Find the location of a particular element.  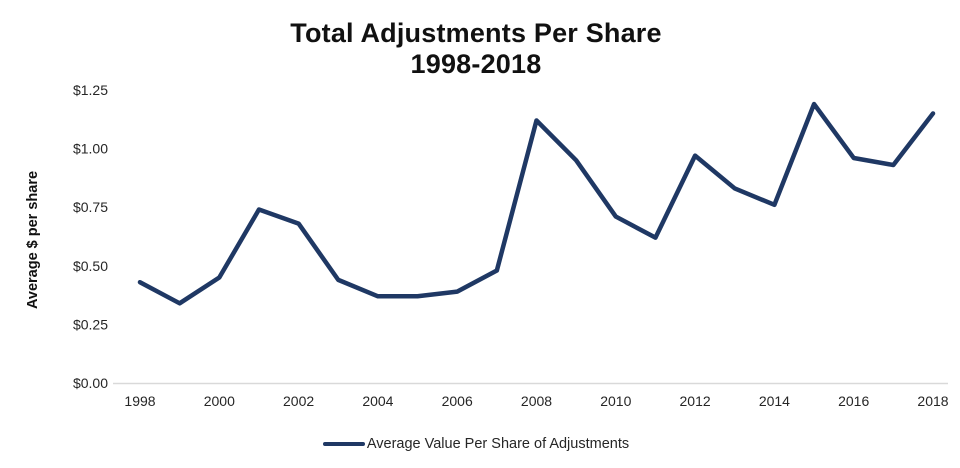

x-tick-label: 2018 is located at coordinates (932, 401).